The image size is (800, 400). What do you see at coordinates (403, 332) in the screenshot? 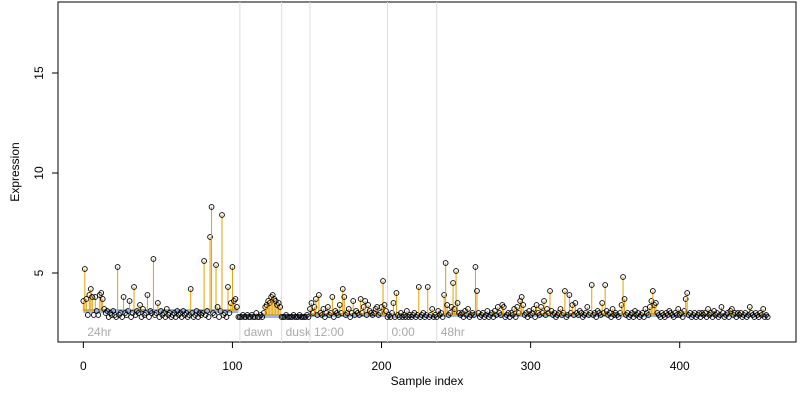
I see `region-label: 0:00` at bounding box center [403, 332].